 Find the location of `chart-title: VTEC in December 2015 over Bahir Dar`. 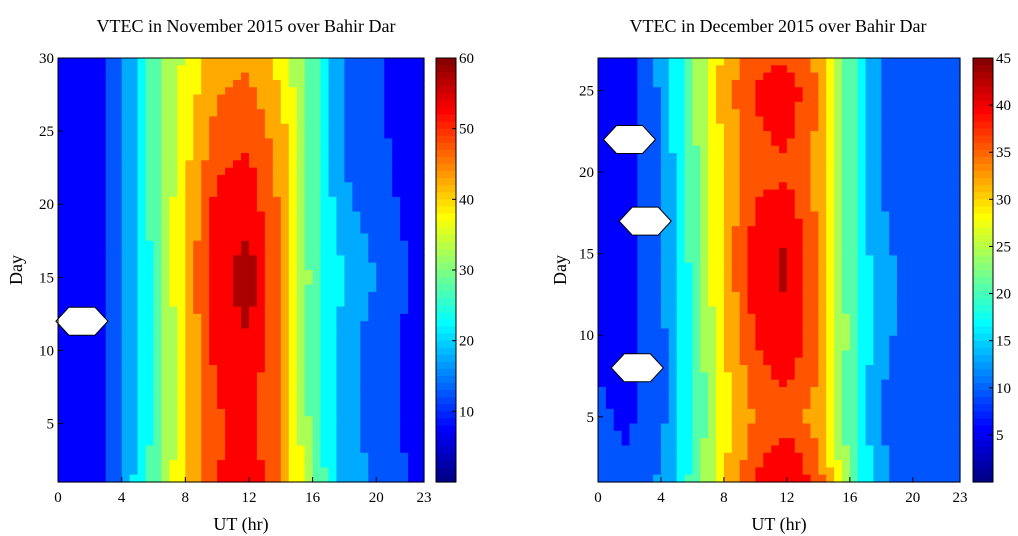

chart-title: VTEC in December 2015 over Bahir Dar is located at coordinates (778, 26).